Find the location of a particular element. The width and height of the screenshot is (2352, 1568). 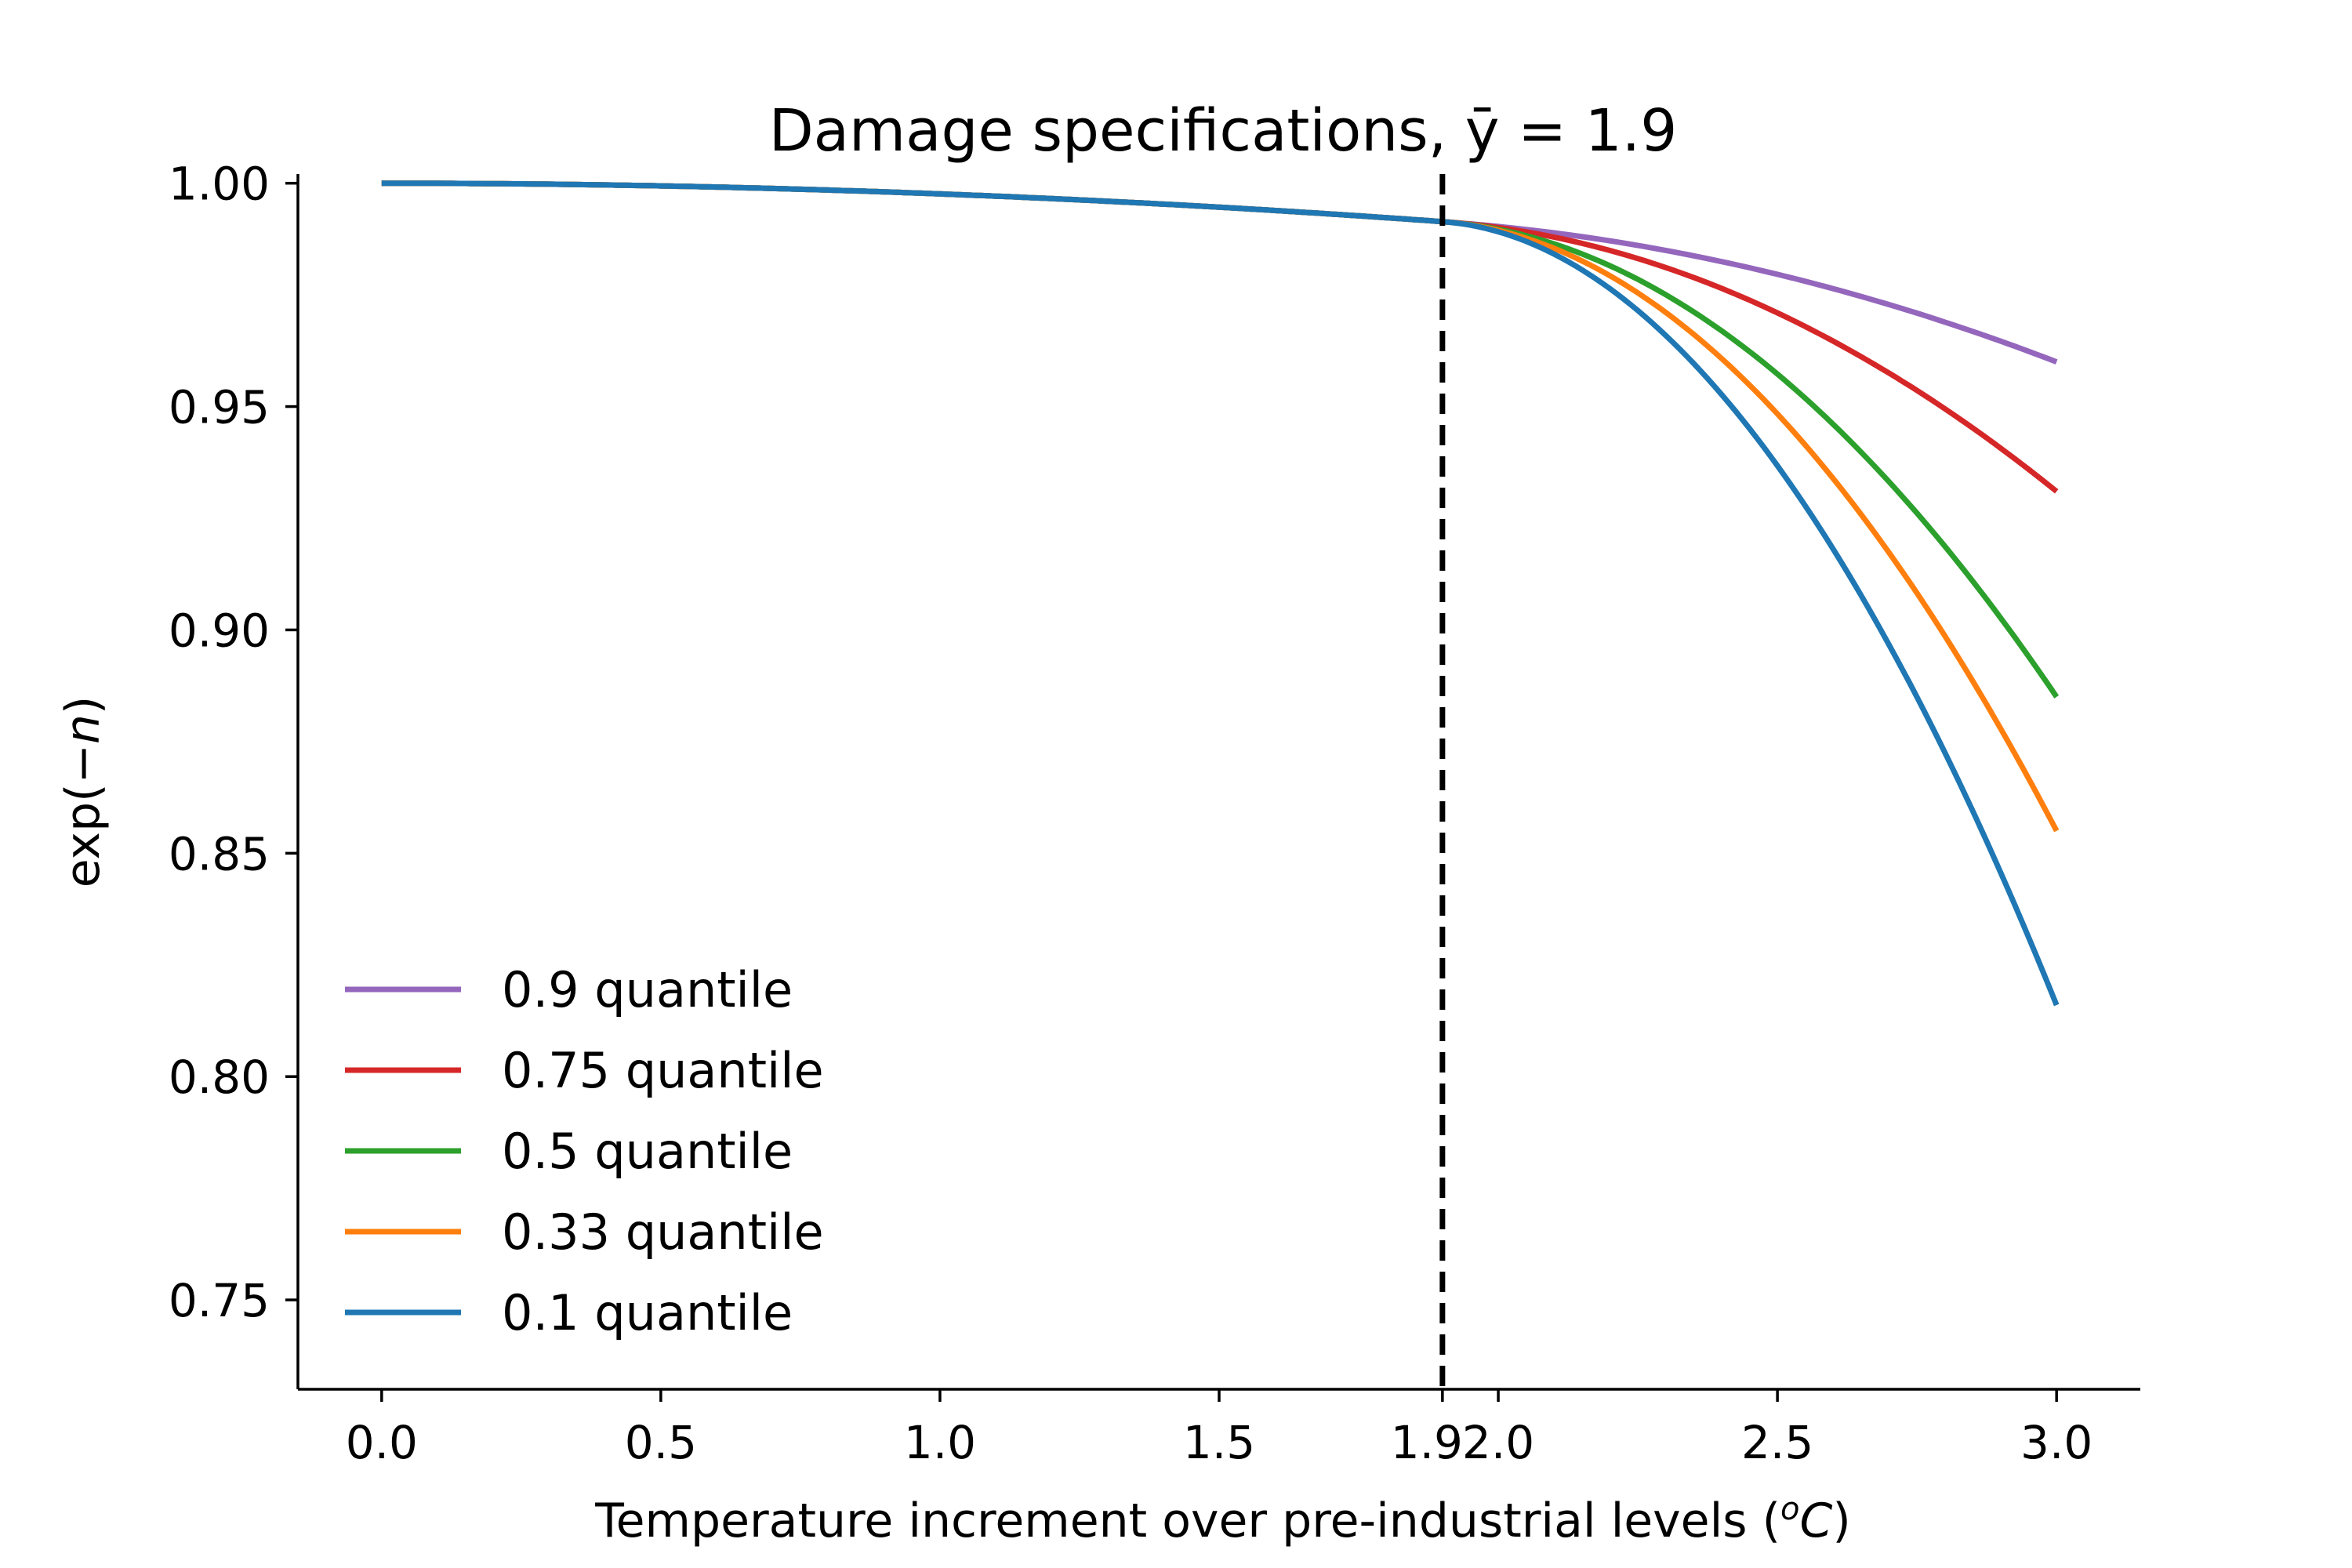

x-tick-label: 3.0 is located at coordinates (2056, 1443).